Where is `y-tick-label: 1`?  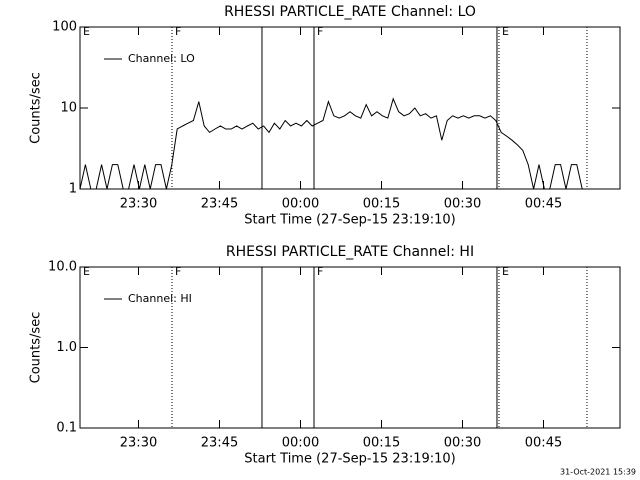
y-tick-label: 1 is located at coordinates (73, 189).